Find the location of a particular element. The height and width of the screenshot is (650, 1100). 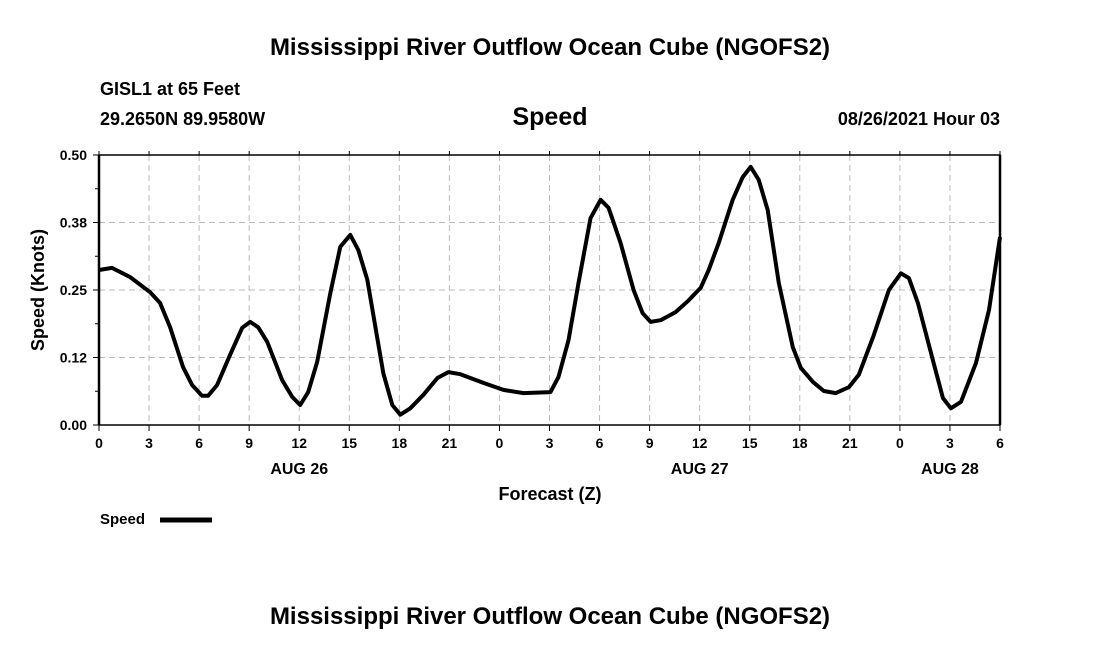

legend-label-speed: Speed is located at coordinates (122, 519).